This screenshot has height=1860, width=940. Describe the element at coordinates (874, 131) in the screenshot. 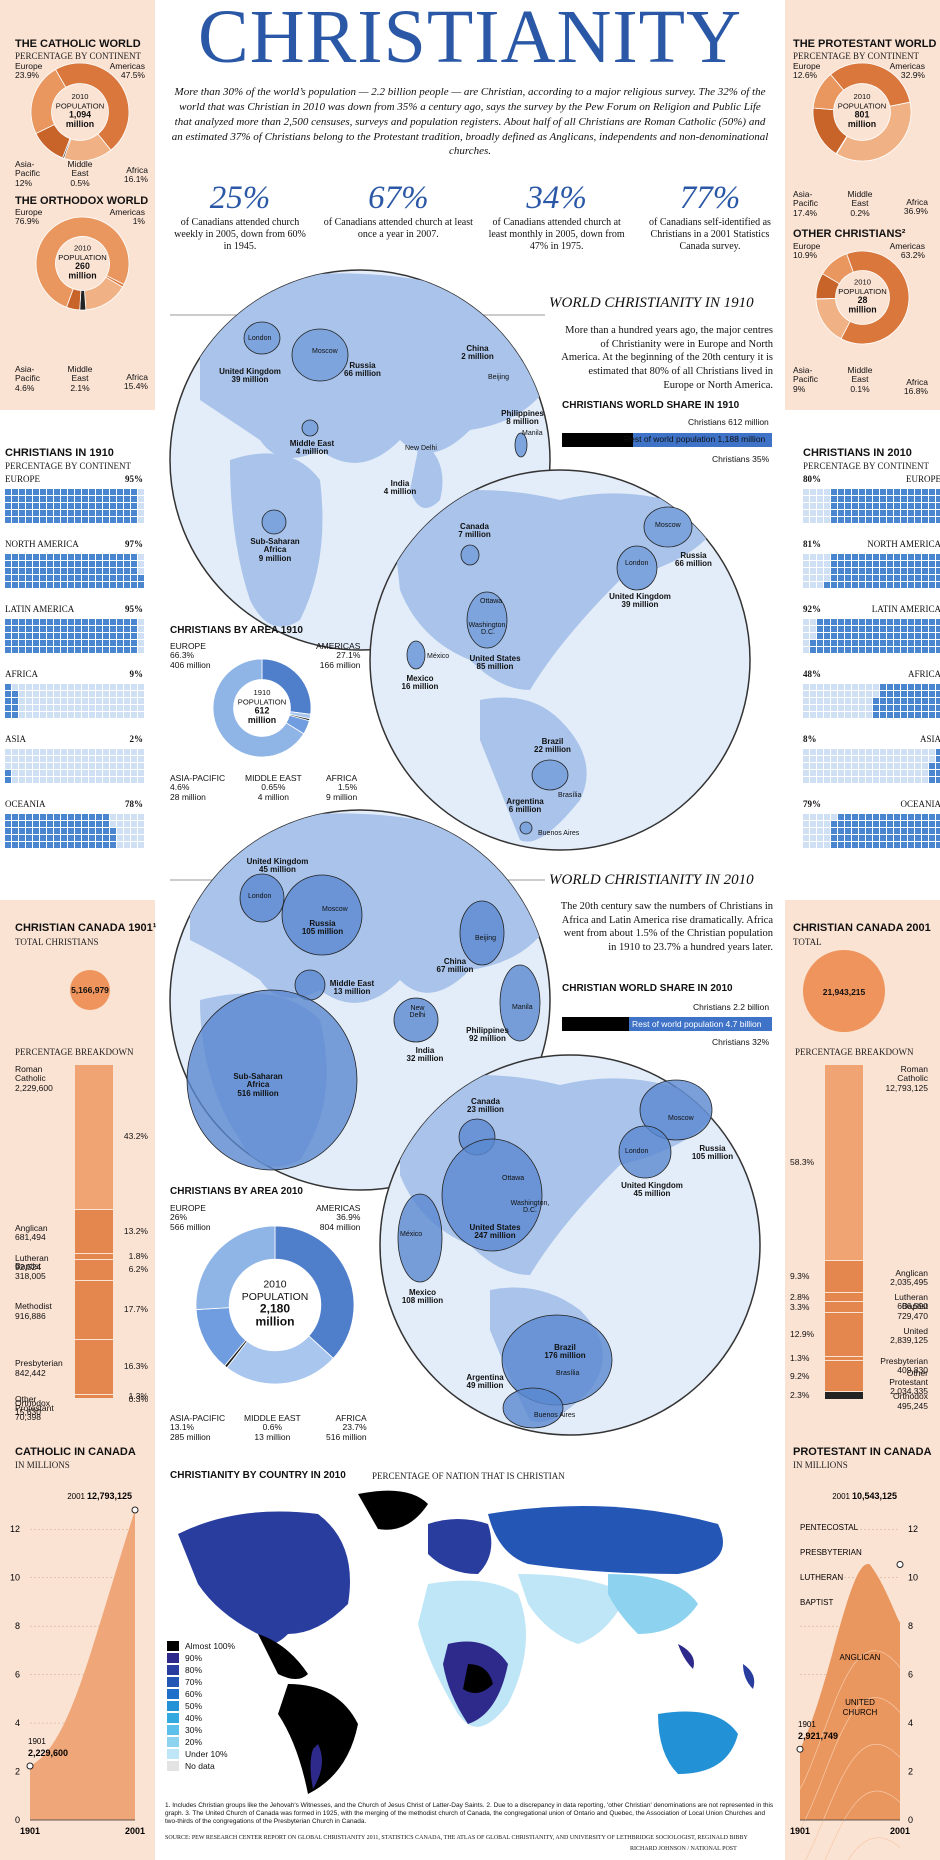

I see `donut-slice-africa` at that location.